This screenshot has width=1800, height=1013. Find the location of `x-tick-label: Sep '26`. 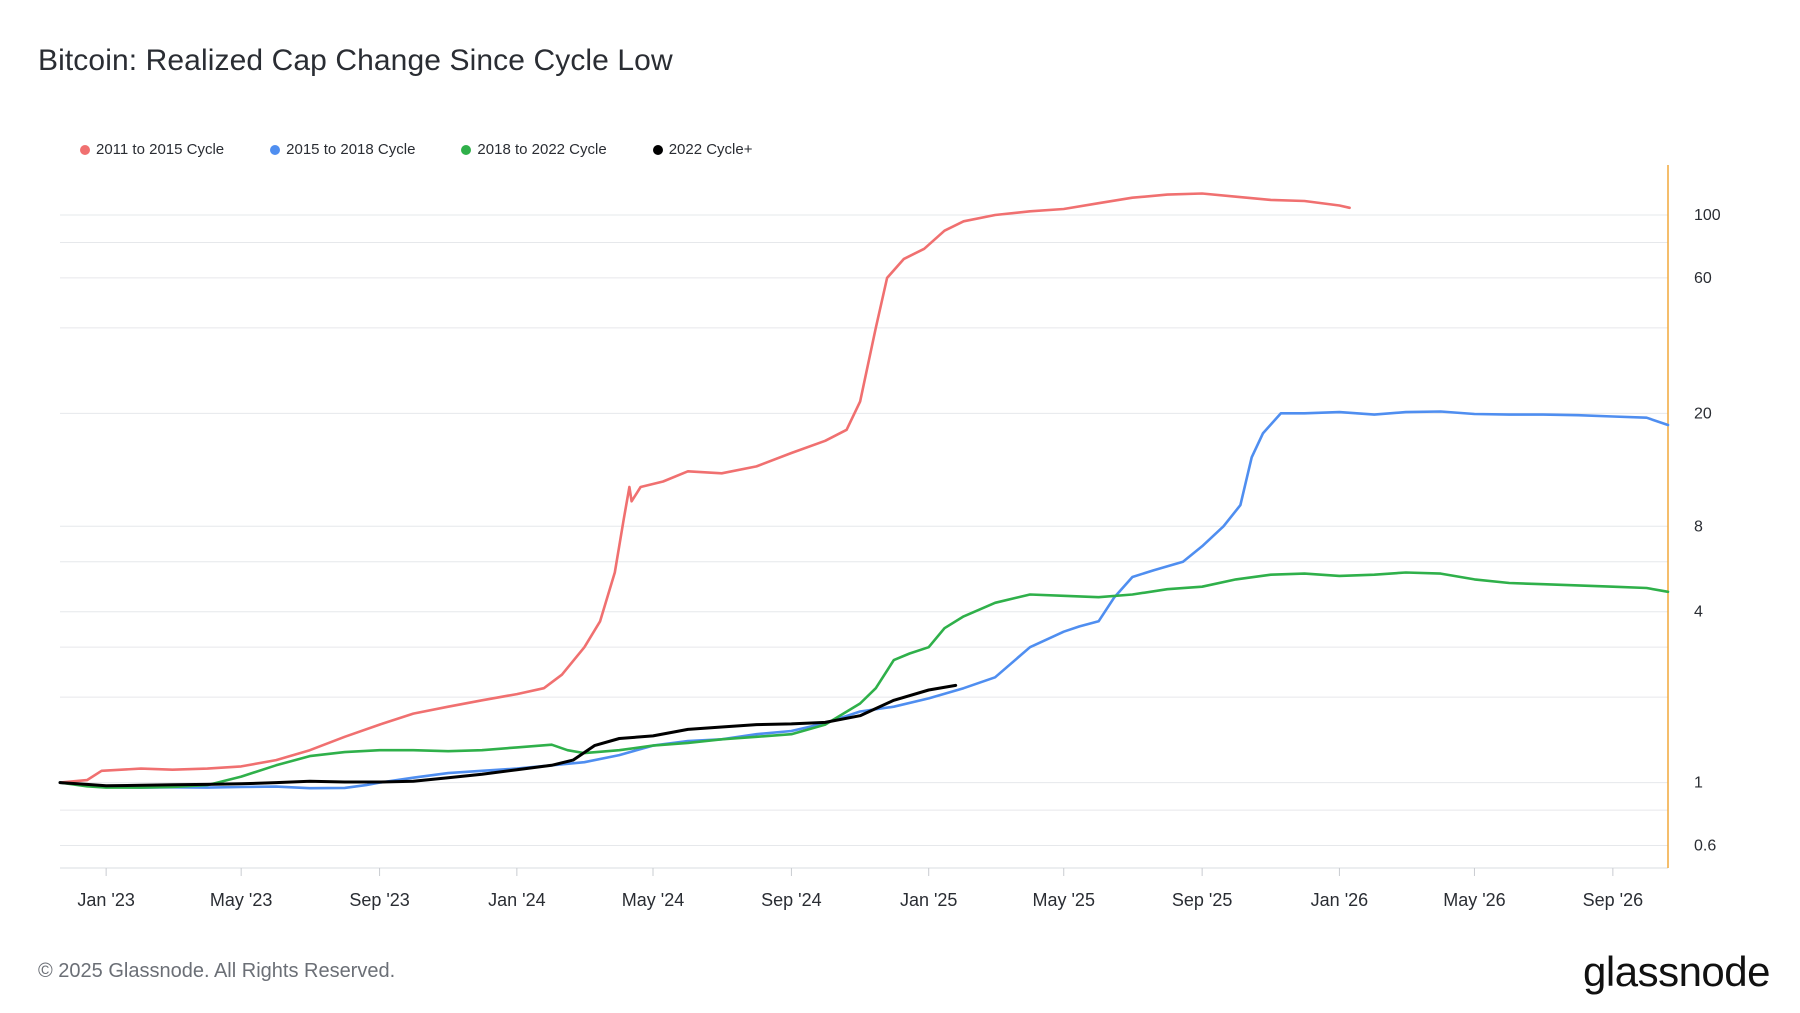

x-tick-label: Sep '26 is located at coordinates (1613, 900).